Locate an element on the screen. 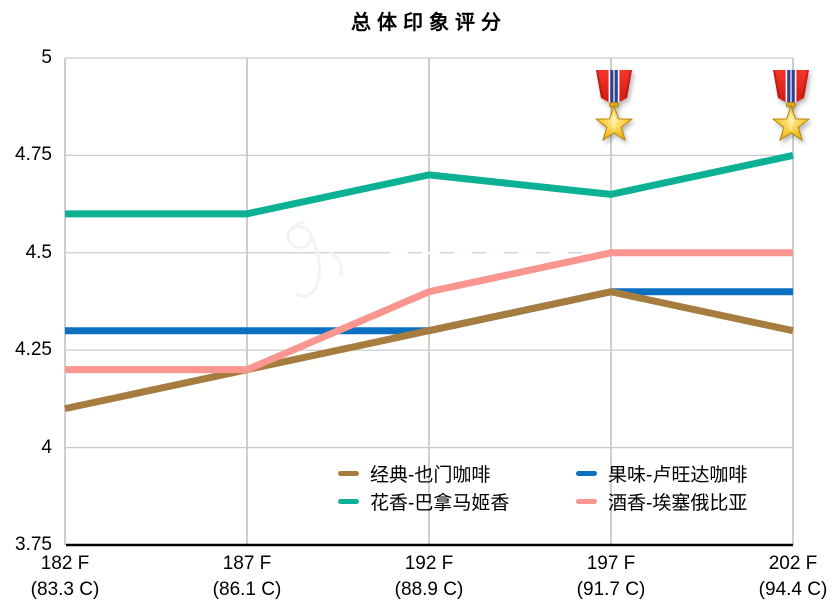 The height and width of the screenshot is (612, 836). x-tick-fahrenheit: 192 F is located at coordinates (429, 563).